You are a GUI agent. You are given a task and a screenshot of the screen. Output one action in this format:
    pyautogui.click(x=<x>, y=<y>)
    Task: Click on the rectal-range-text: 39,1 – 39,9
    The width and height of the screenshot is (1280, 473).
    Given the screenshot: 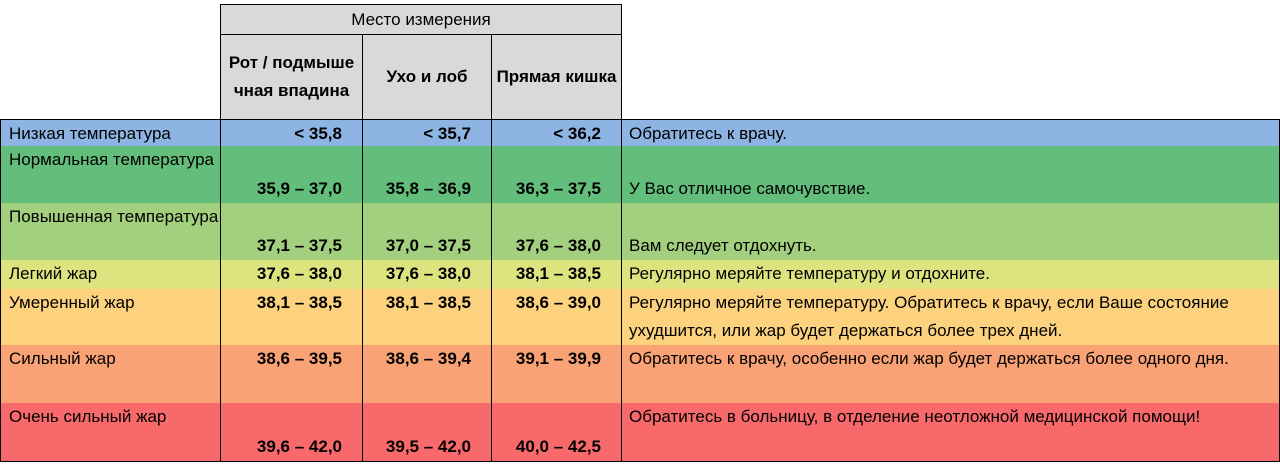 What is the action you would take?
    pyautogui.click(x=558, y=358)
    